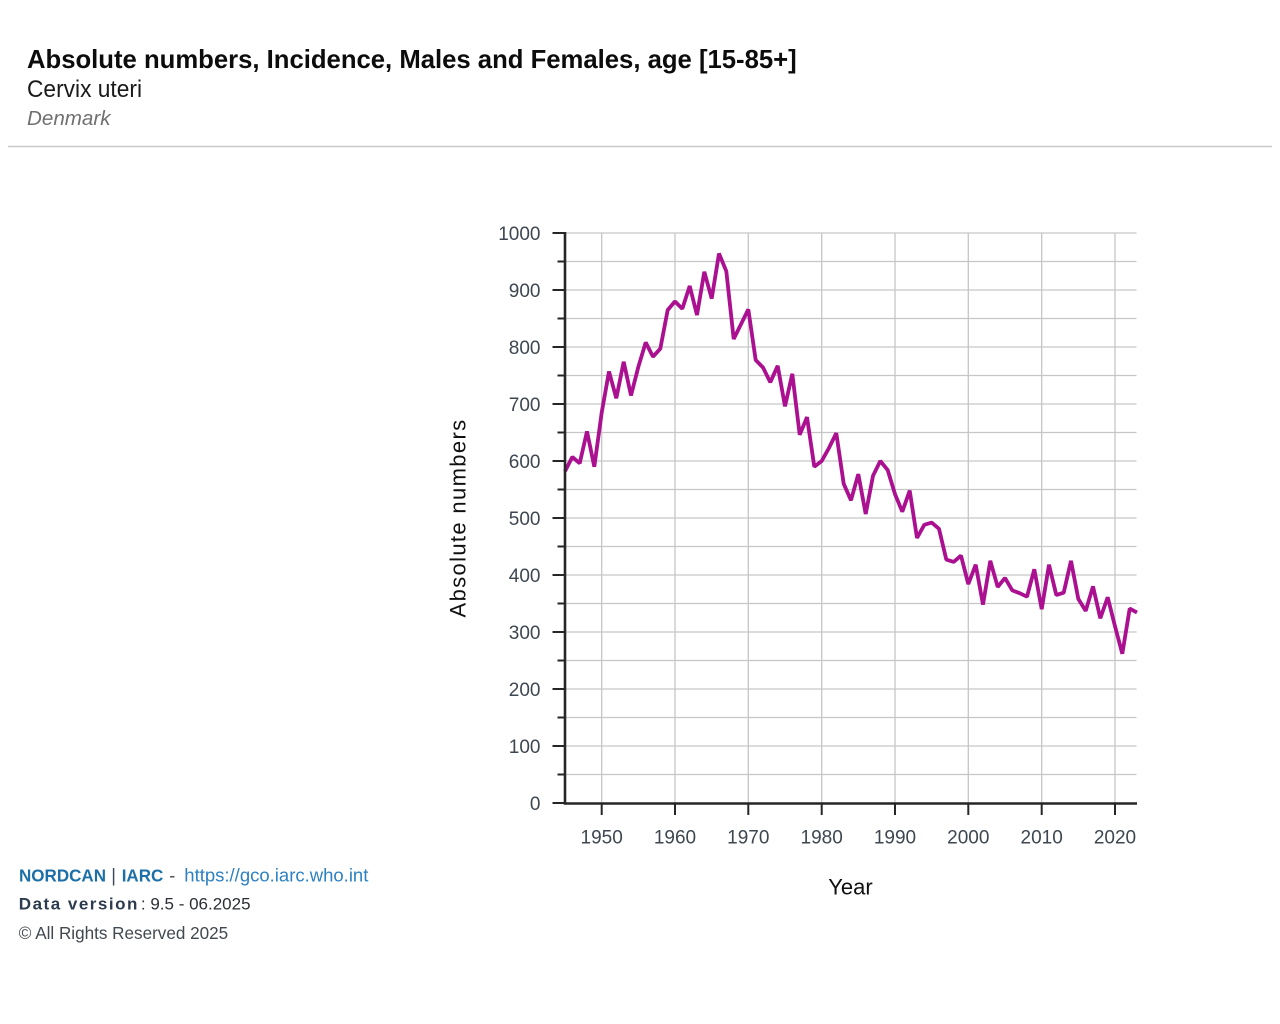 Image resolution: width=1280 pixels, height=1024 pixels. Describe the element at coordinates (525, 348) in the screenshot. I see `svg-text: 800` at that location.